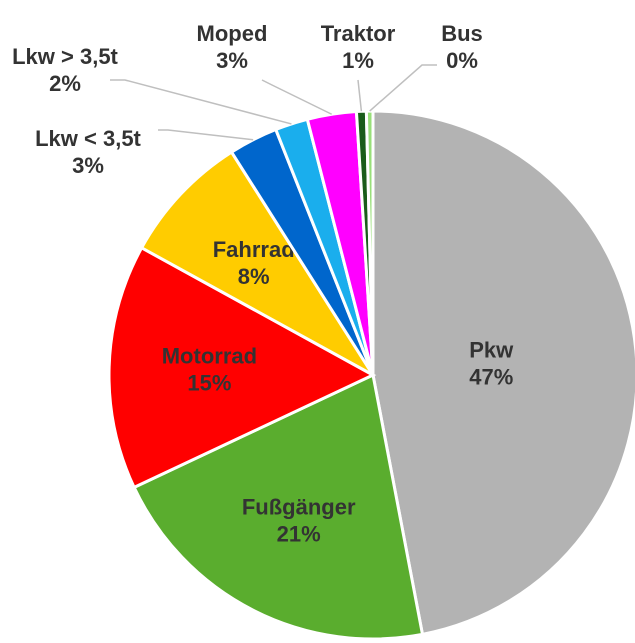  I want to click on slice-value: 1%, so click(358, 60).